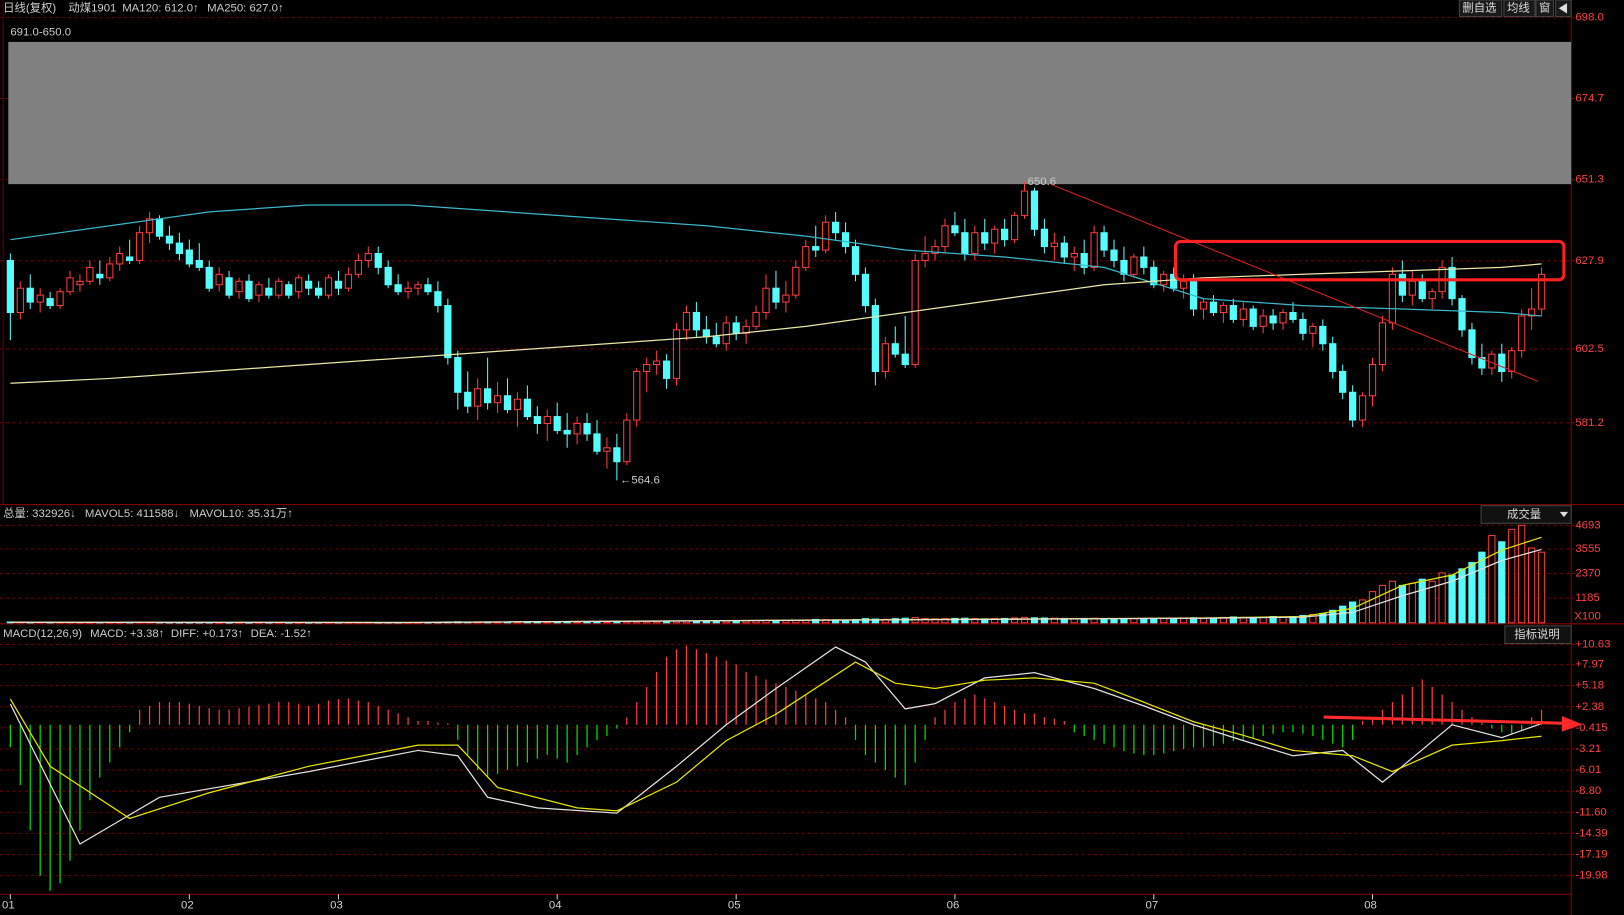  I want to click on button-label: 窗, so click(1544, 7).